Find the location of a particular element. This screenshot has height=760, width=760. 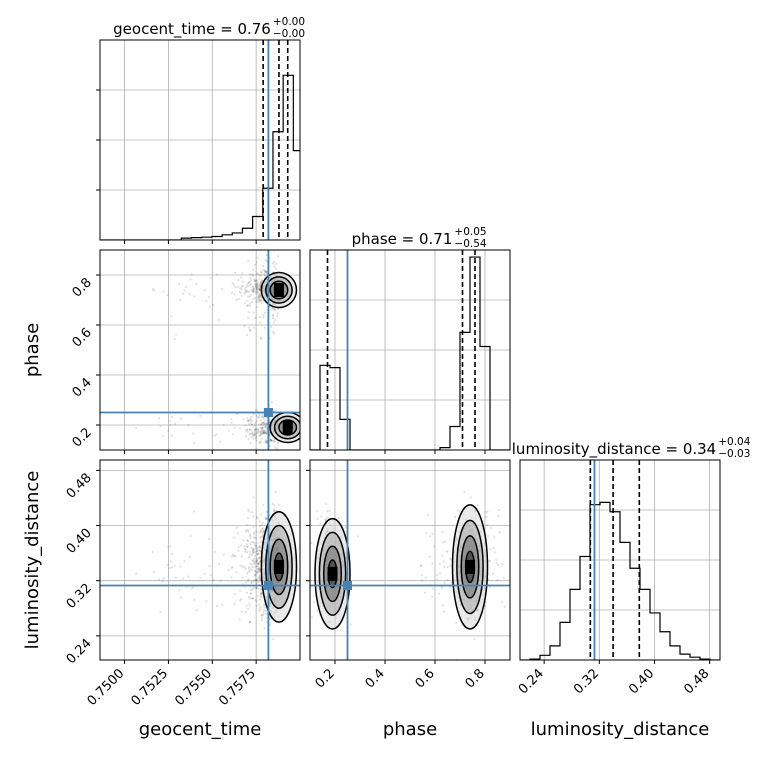

x-tick-label-luminosity_distance-3: 0.48 is located at coordinates (696, 681).